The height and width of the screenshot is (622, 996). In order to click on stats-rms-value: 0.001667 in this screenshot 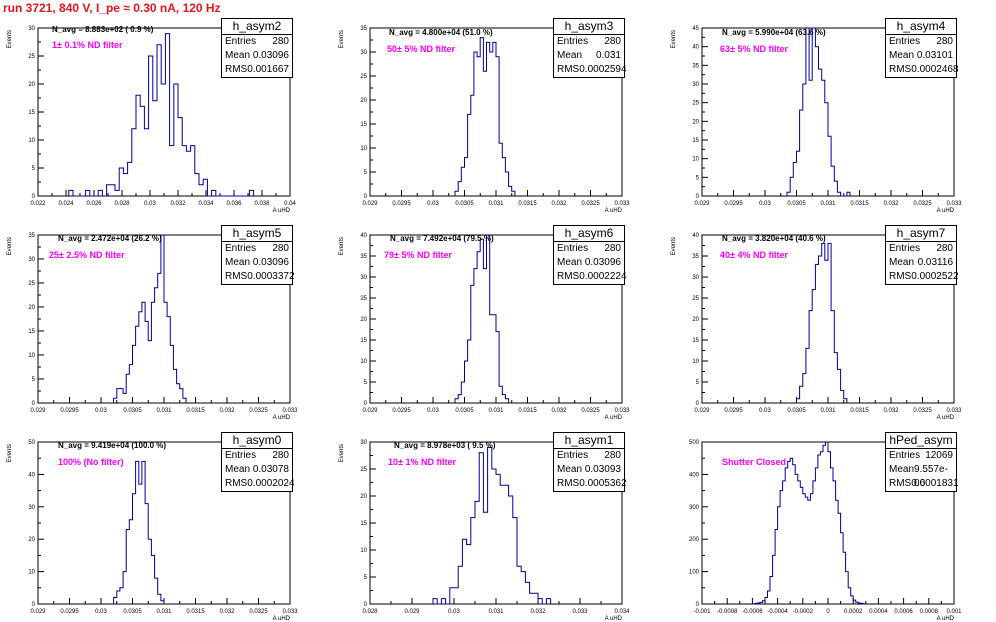, I will do `click(268, 69)`.